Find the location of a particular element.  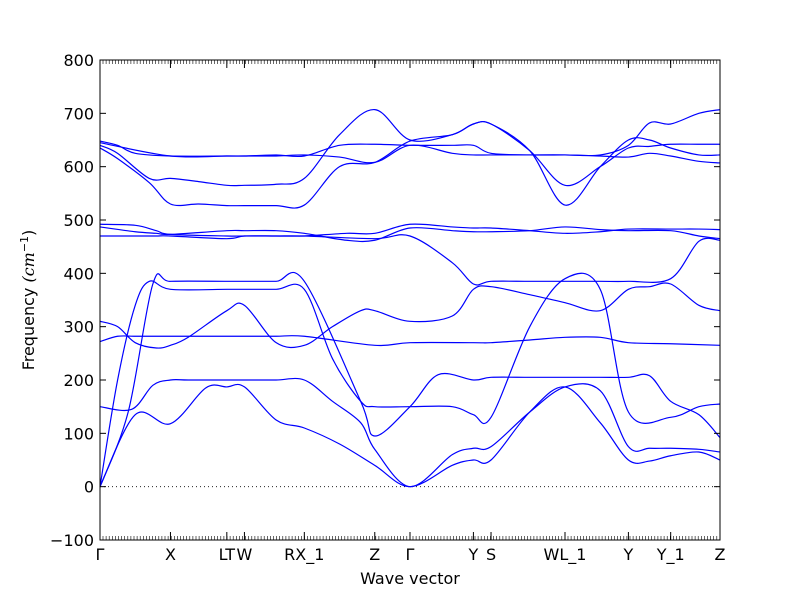

x-tick-label: X is located at coordinates (170, 554).